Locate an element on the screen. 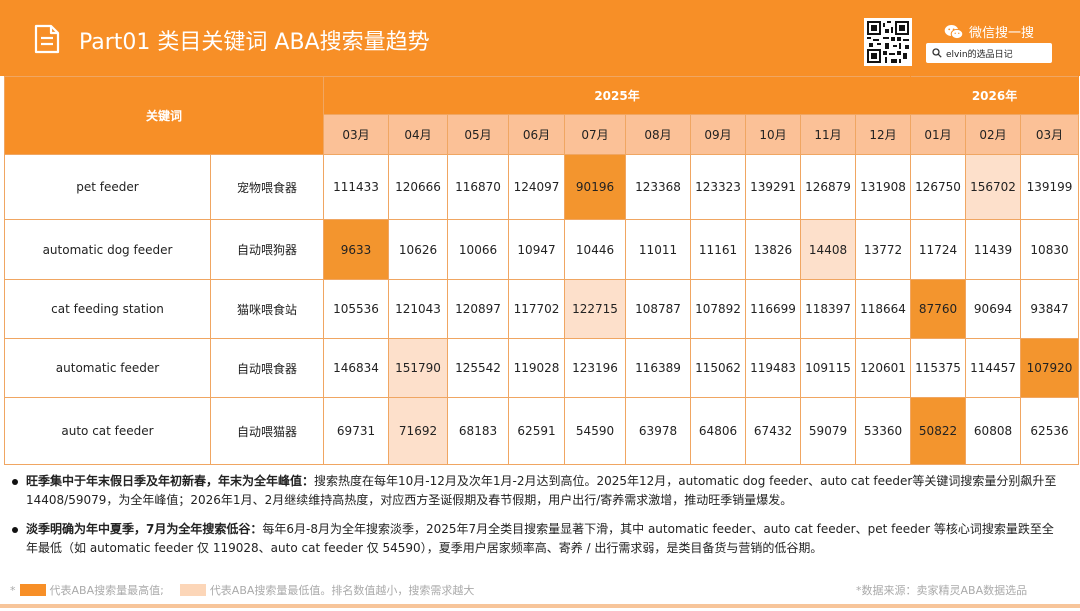  keyword-cn: 自动喂食器 is located at coordinates (267, 368).